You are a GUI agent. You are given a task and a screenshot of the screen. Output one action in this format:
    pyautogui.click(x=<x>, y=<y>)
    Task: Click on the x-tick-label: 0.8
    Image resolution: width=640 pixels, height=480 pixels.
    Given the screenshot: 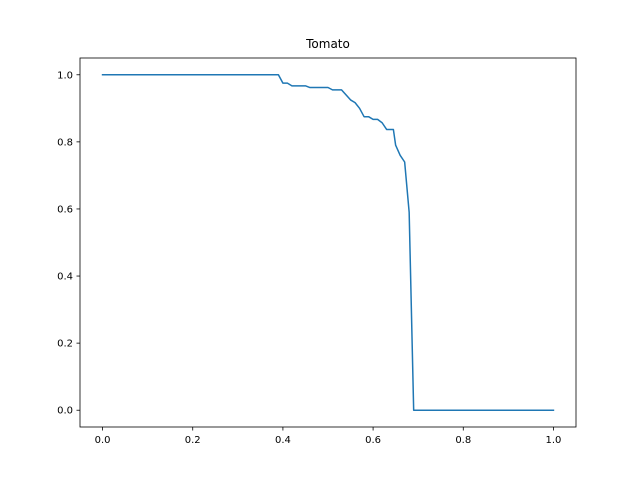 What is the action you would take?
    pyautogui.click(x=463, y=440)
    